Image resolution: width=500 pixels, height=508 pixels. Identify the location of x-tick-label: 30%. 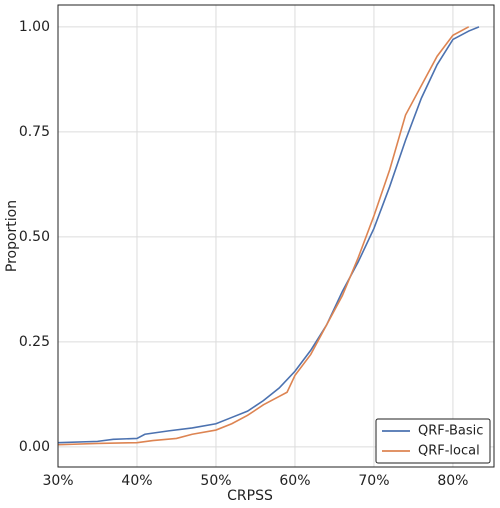
(57, 481).